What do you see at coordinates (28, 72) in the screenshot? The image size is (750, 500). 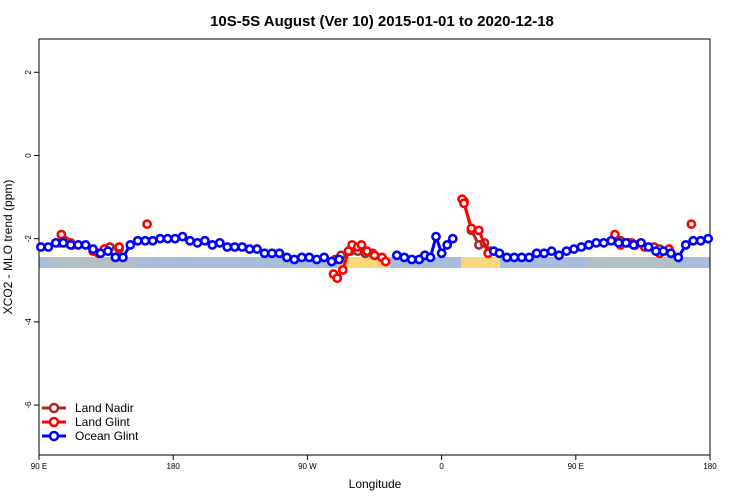 I see `y-tick-label: 2` at bounding box center [28, 72].